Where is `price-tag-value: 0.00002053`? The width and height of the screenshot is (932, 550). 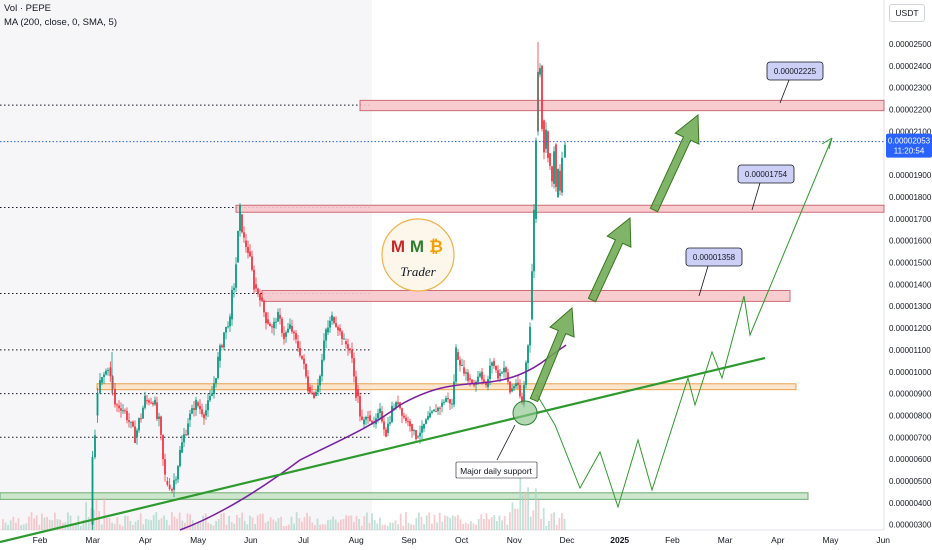 price-tag-value: 0.00002053 is located at coordinates (909, 141).